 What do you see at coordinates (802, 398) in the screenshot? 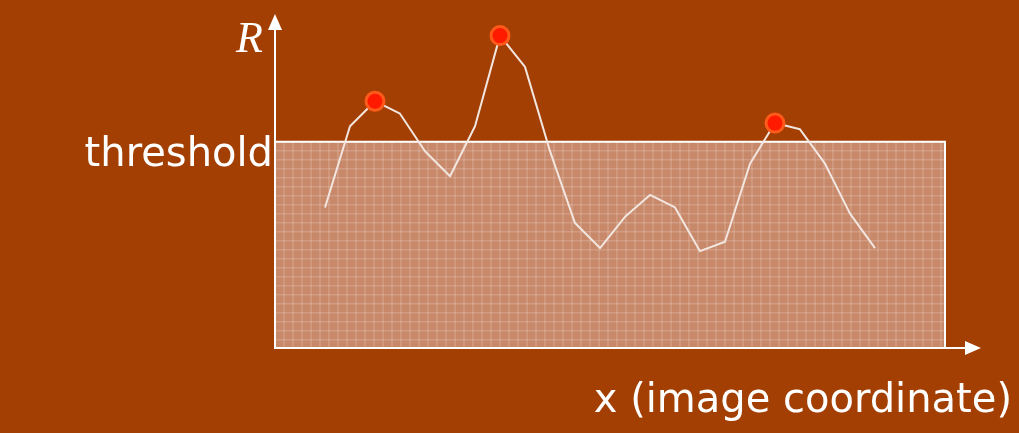
I see `x-axis-title: x (image coordinate)` at bounding box center [802, 398].